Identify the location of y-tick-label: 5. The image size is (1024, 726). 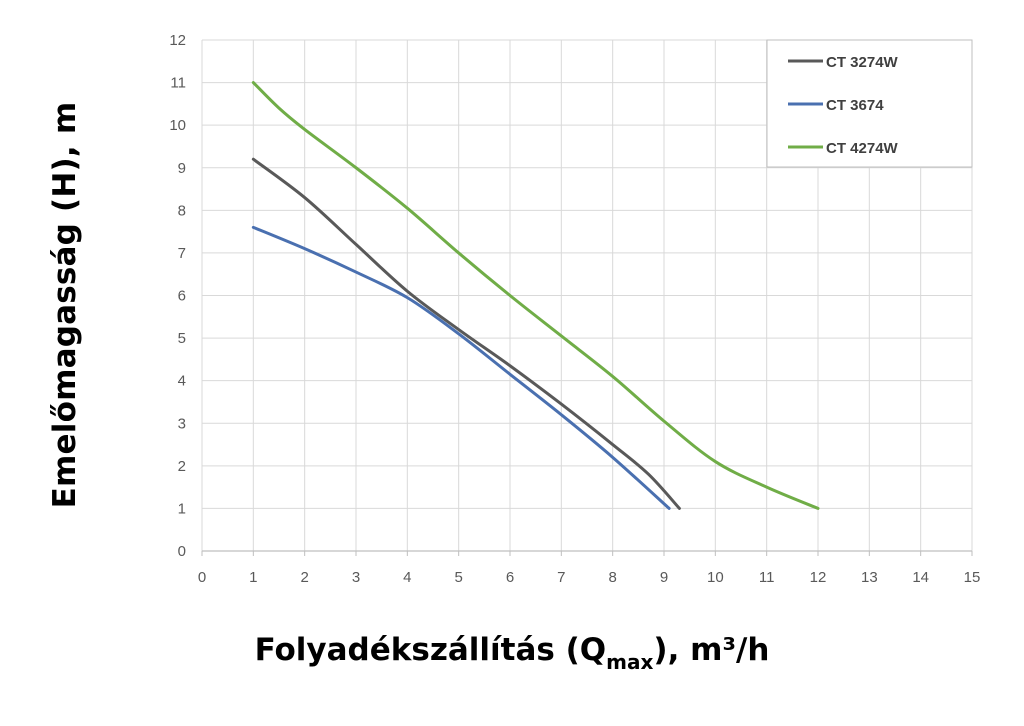
(182, 338).